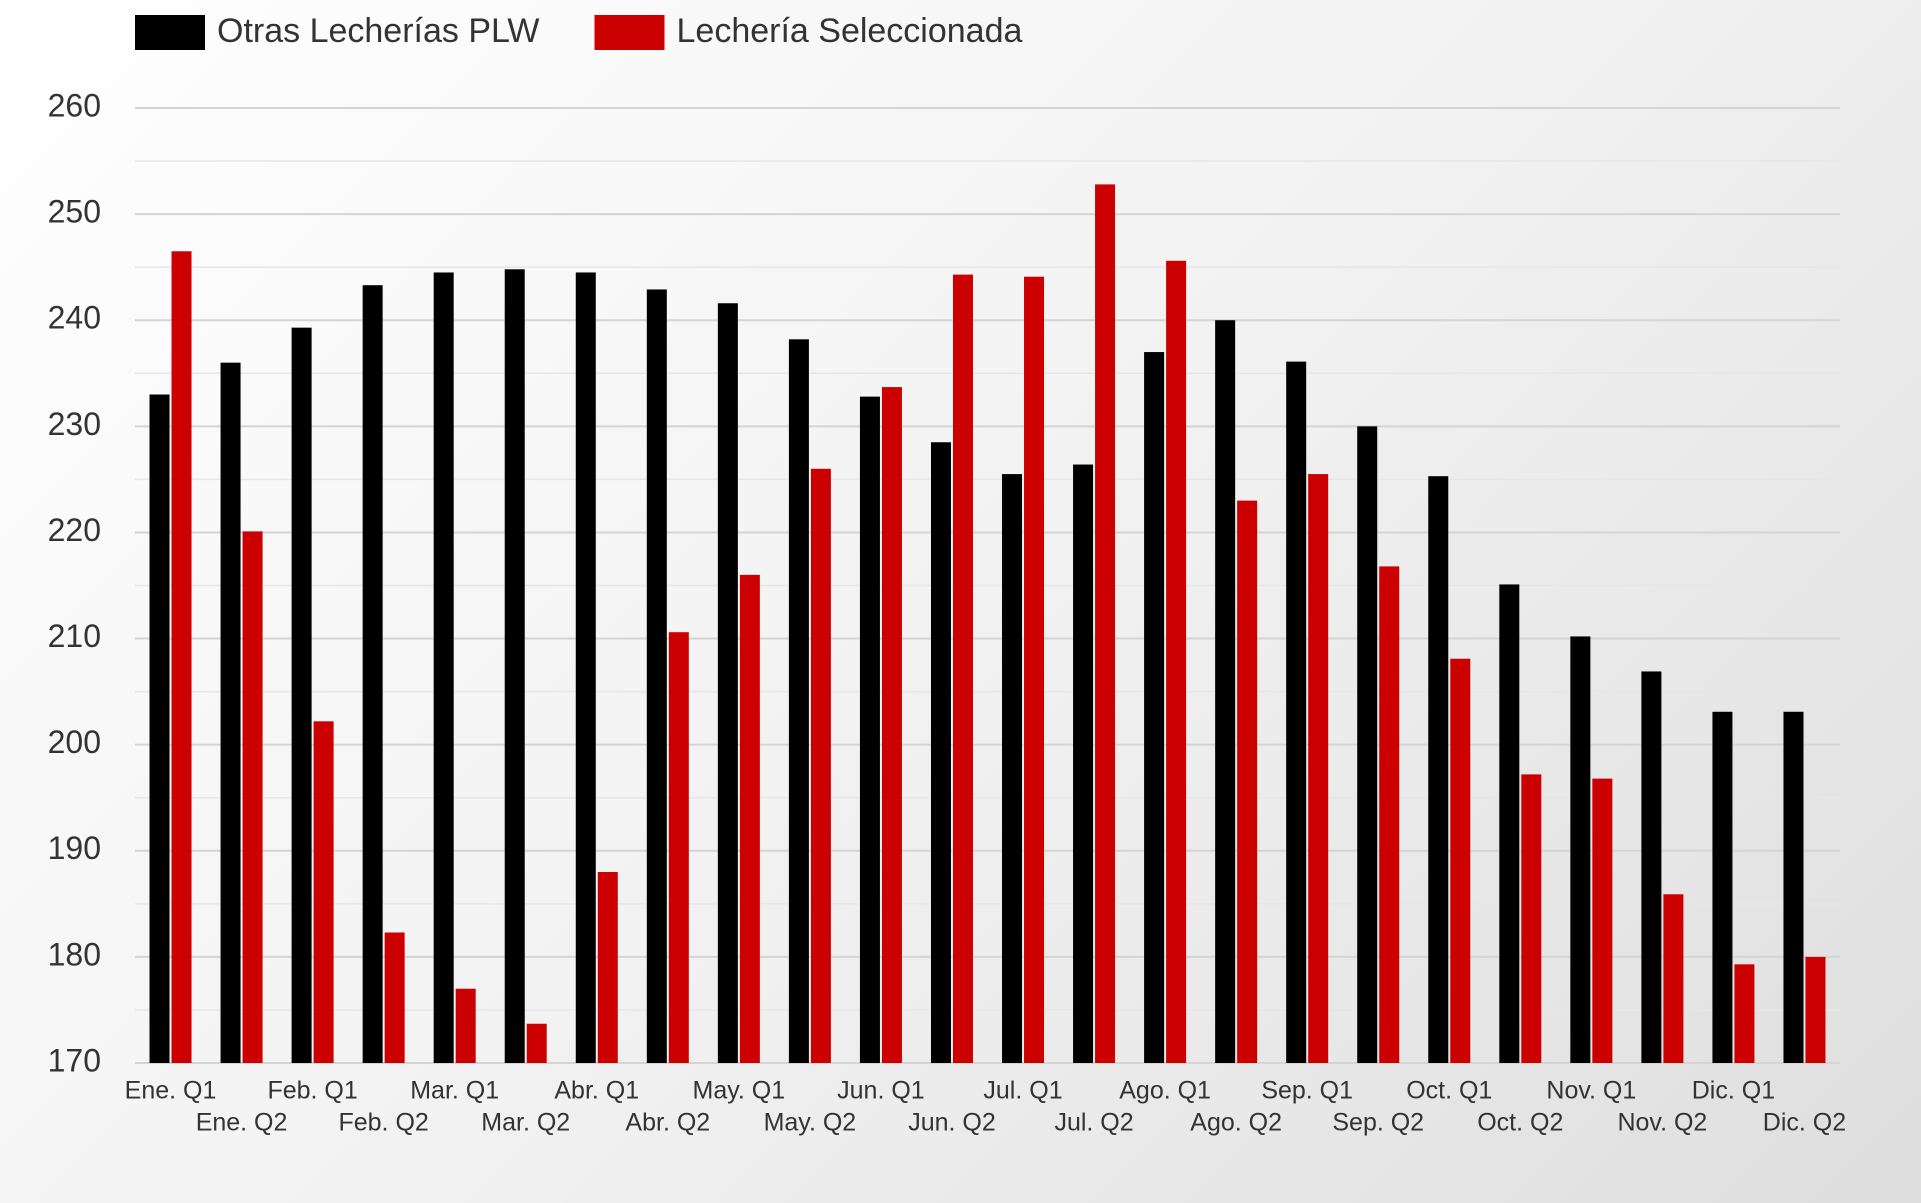 Image resolution: width=1921 pixels, height=1203 pixels. What do you see at coordinates (952, 1123) in the screenshot?
I see `x-tick-label: Jun. Q2` at bounding box center [952, 1123].